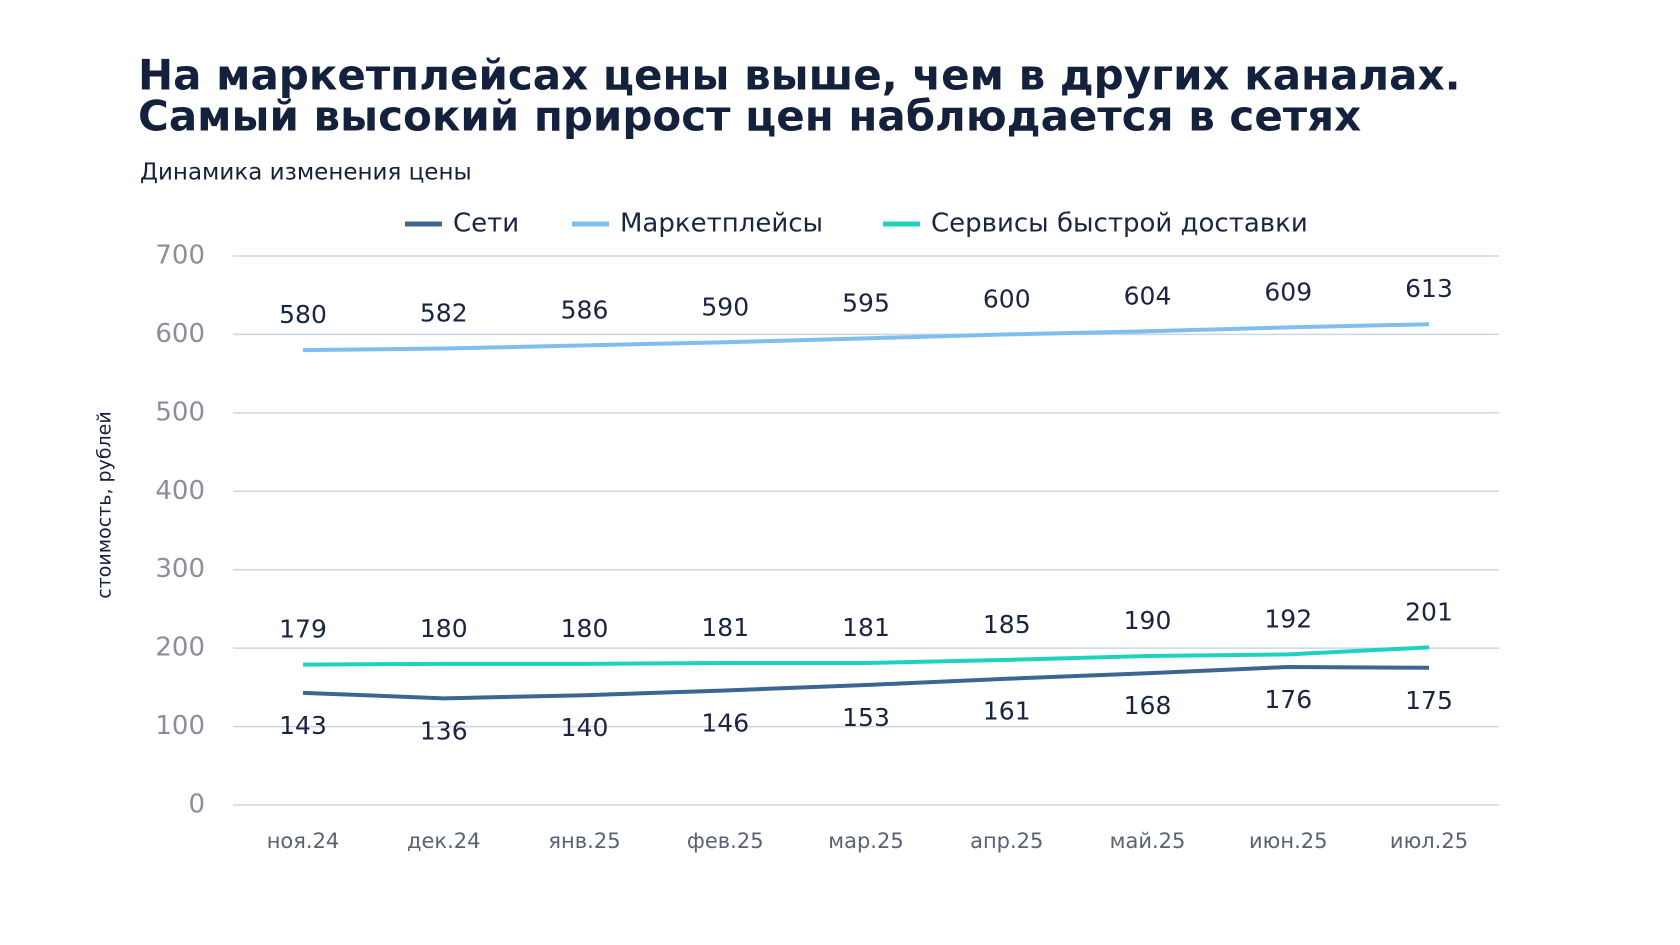 Image resolution: width=1680 pixels, height=945 pixels. Describe the element at coordinates (180, 491) in the screenshot. I see `y-tick-label: 400` at that location.